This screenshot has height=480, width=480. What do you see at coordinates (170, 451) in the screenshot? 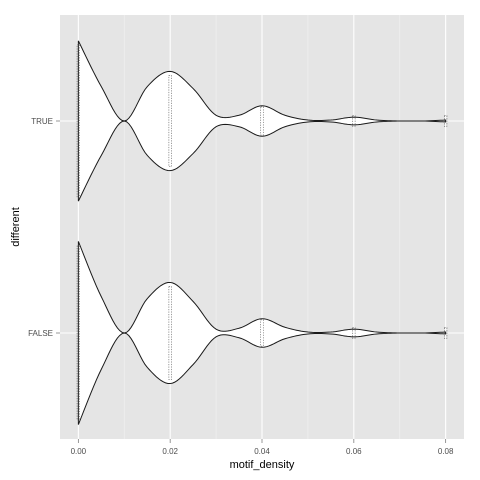
I see `x-tick-label: 0.02` at bounding box center [170, 451].